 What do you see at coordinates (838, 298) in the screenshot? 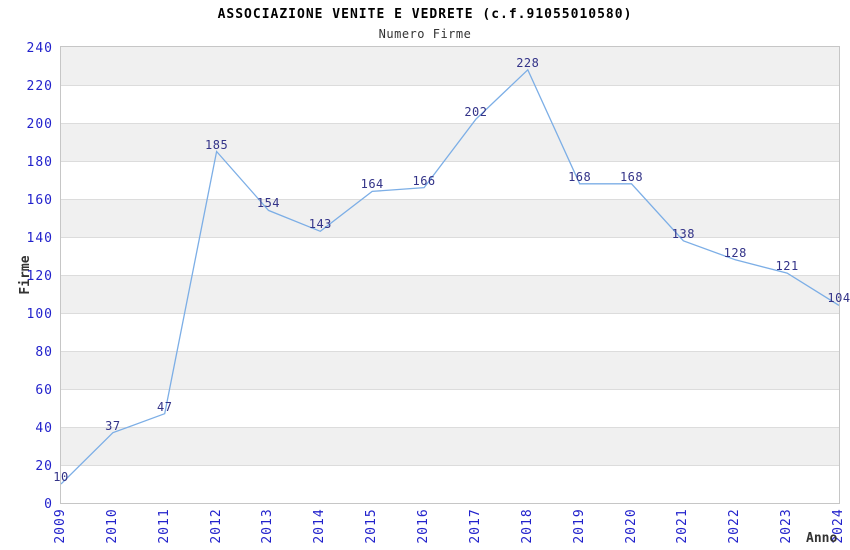
I see `data-point-label: 104` at bounding box center [838, 298].